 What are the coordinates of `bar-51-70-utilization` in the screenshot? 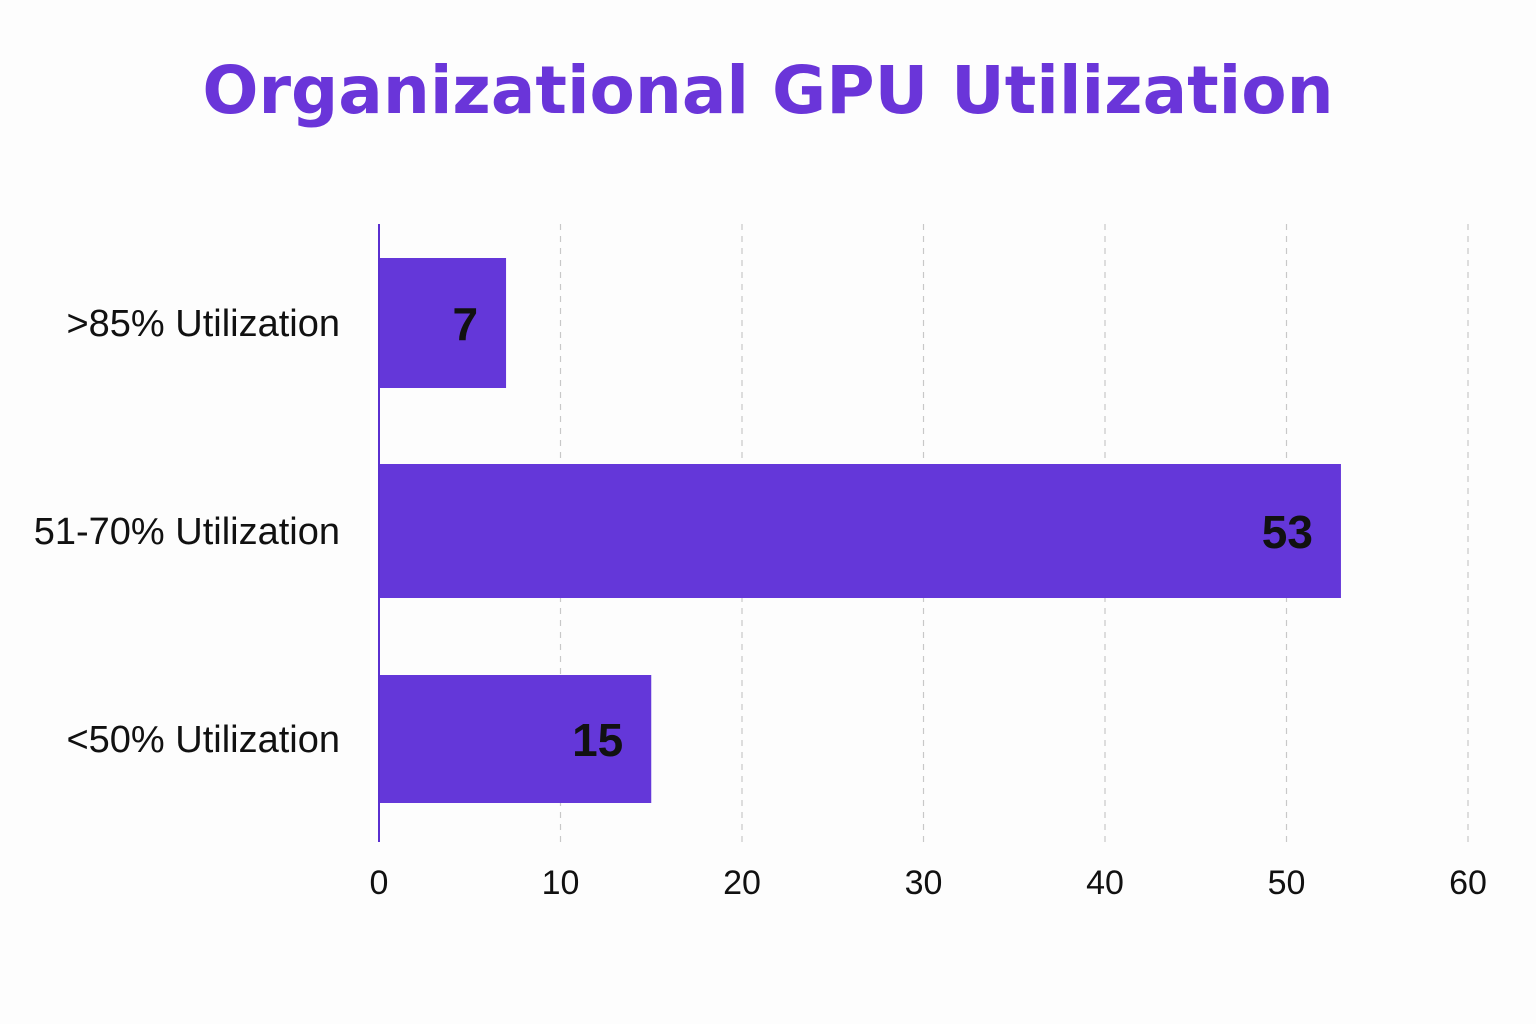 It's located at (860, 531).